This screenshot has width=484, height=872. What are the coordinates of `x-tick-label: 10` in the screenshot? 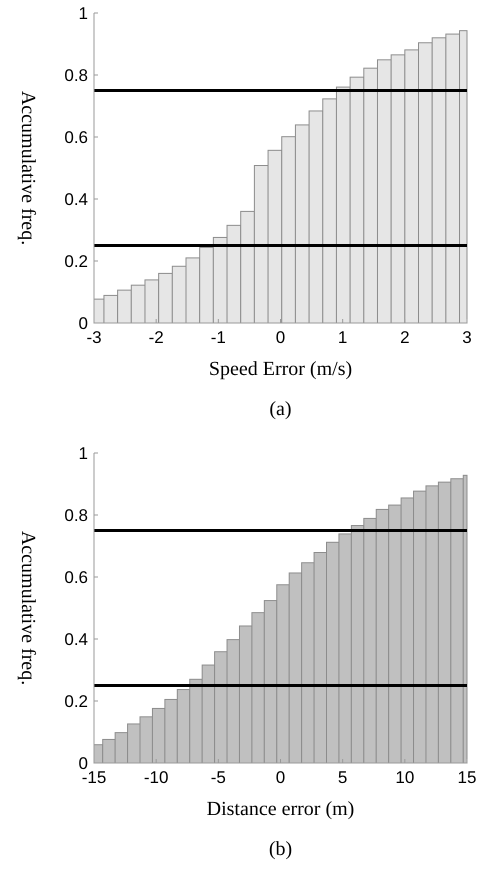 It's located at (404, 777).